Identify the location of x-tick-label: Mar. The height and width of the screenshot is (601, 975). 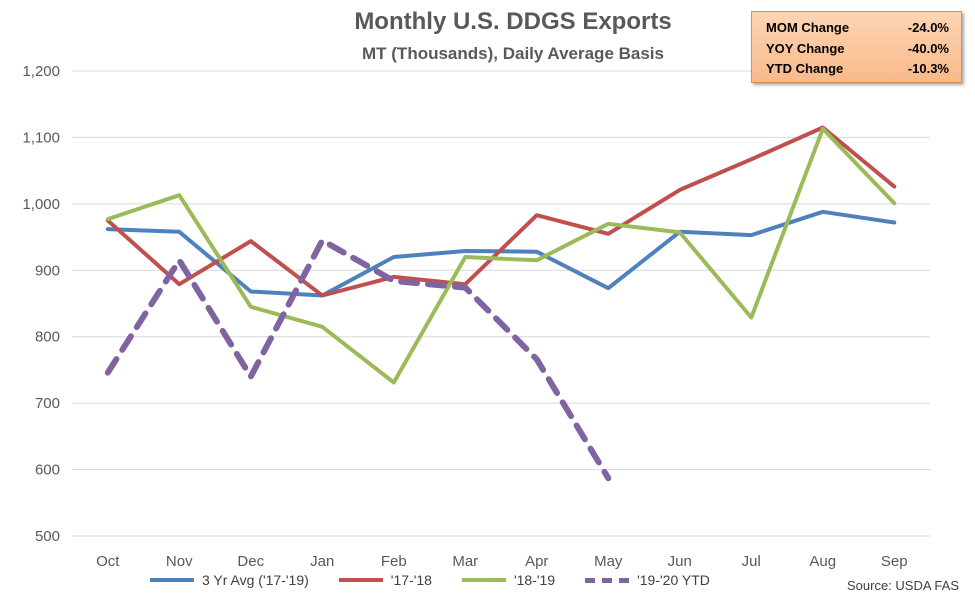
(465, 561).